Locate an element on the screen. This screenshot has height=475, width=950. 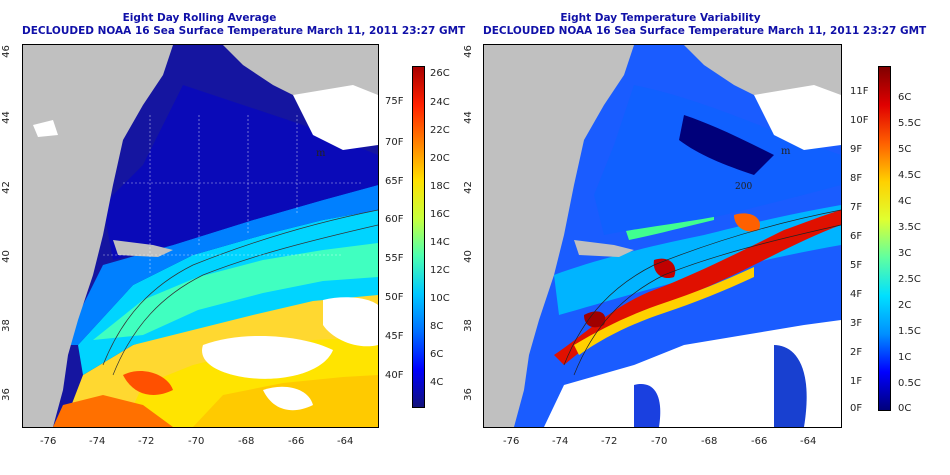
right-cbar-label: 2C is located at coordinates (905, 305).